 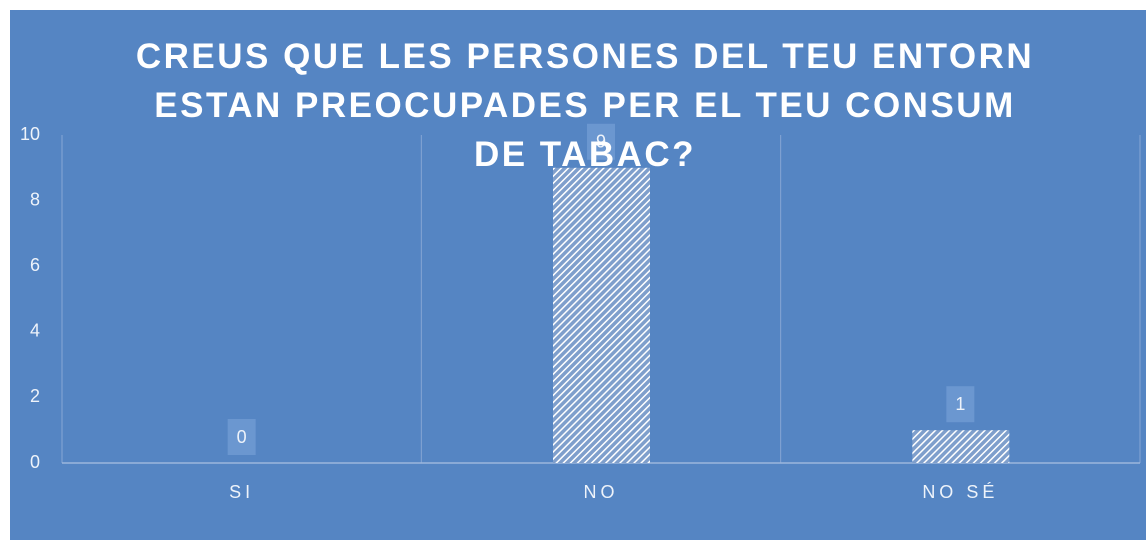 I want to click on y-tick-label: 2, so click(x=35, y=396).